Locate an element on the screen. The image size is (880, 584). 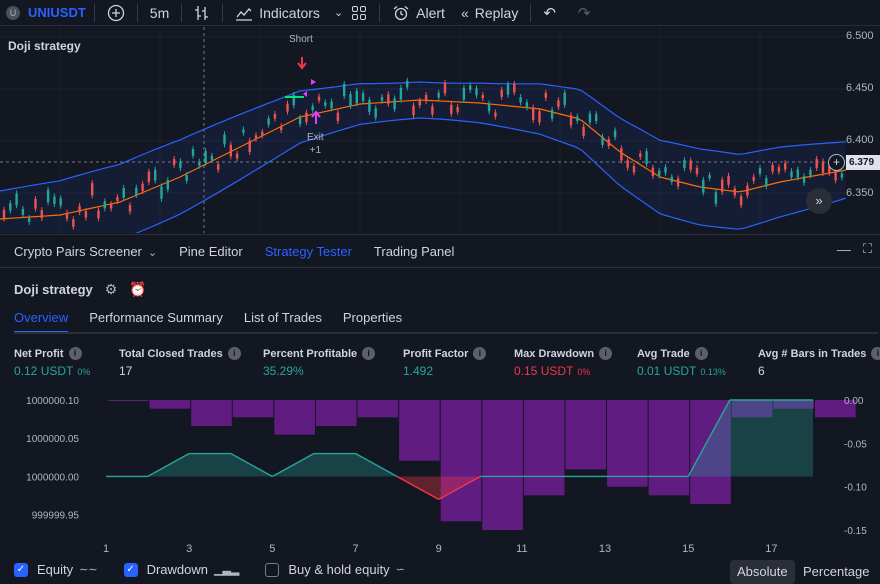
metric-total-closed-trades: Total Closed Trades i 17 is located at coordinates (180, 362).